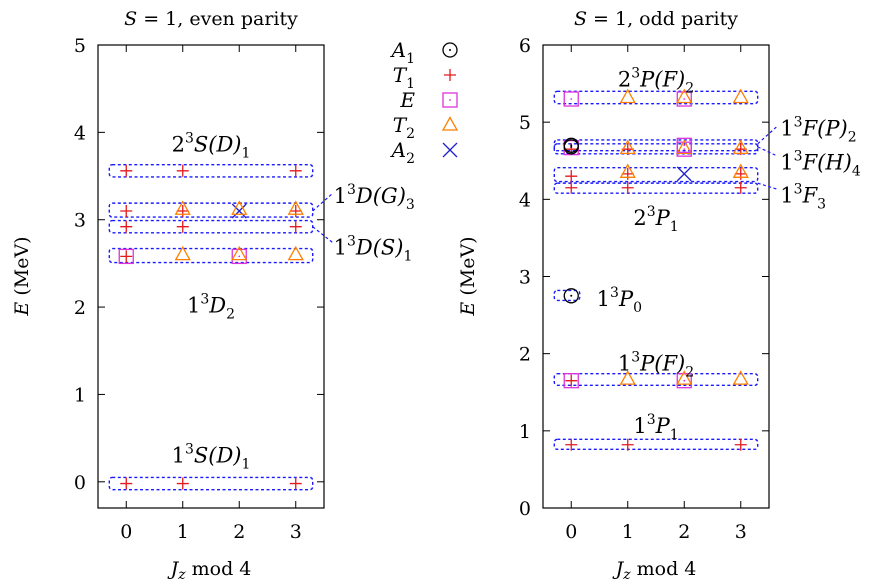 The width and height of the screenshot is (878, 588). What do you see at coordinates (402, 152) in the screenshot?
I see `legend-label-a2: A2` at bounding box center [402, 152].